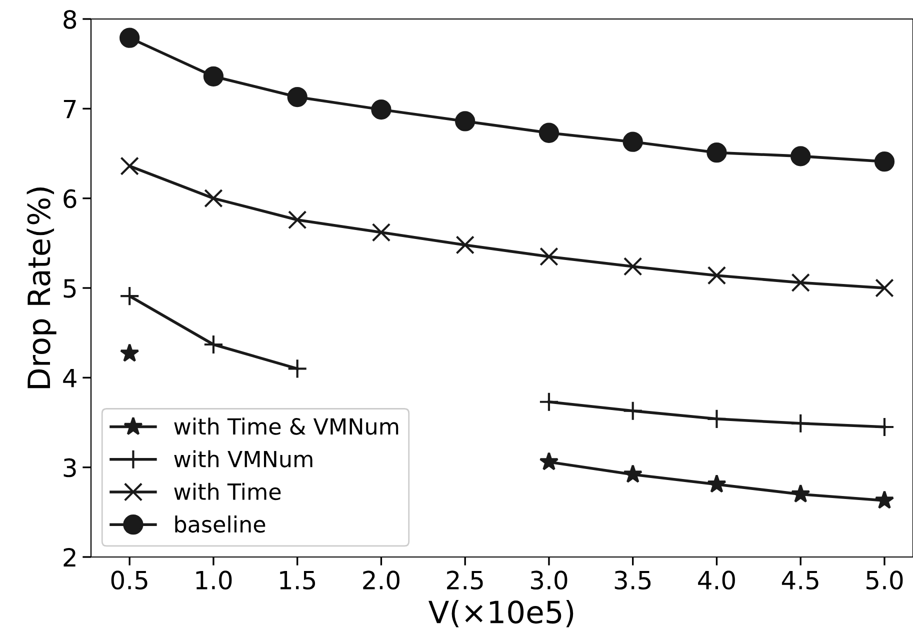  What do you see at coordinates (800, 580) in the screenshot?
I see `x-tick-label: 4.5` at bounding box center [800, 580].